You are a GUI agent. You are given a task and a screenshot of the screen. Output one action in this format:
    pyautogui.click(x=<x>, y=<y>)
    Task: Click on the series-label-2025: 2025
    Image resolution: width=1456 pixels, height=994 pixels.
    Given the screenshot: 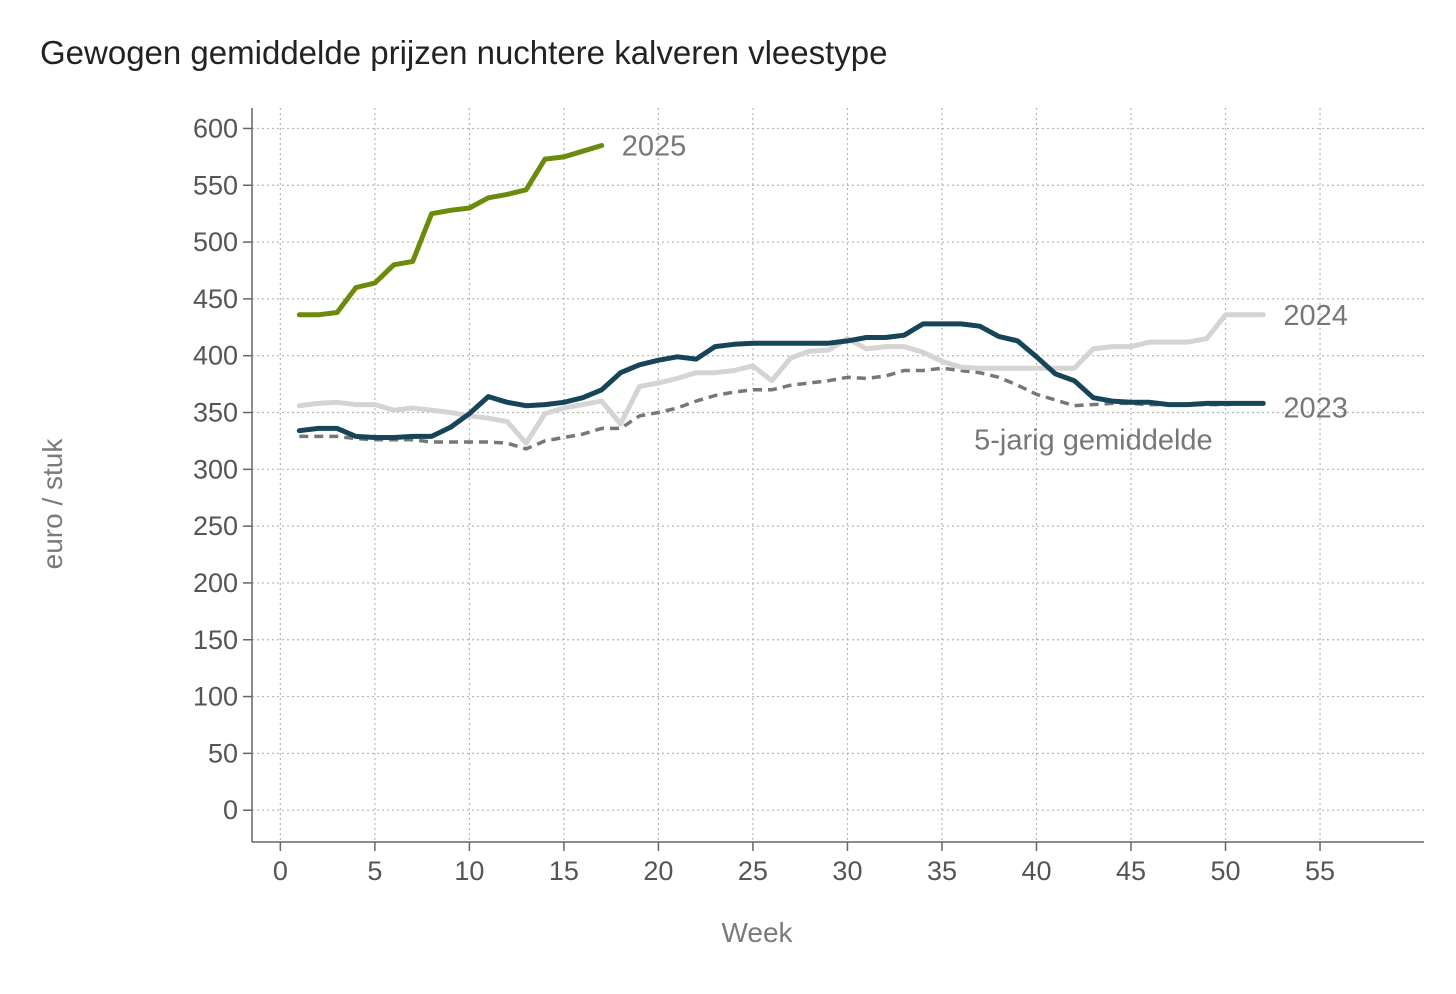 What is the action you would take?
    pyautogui.click(x=654, y=146)
    